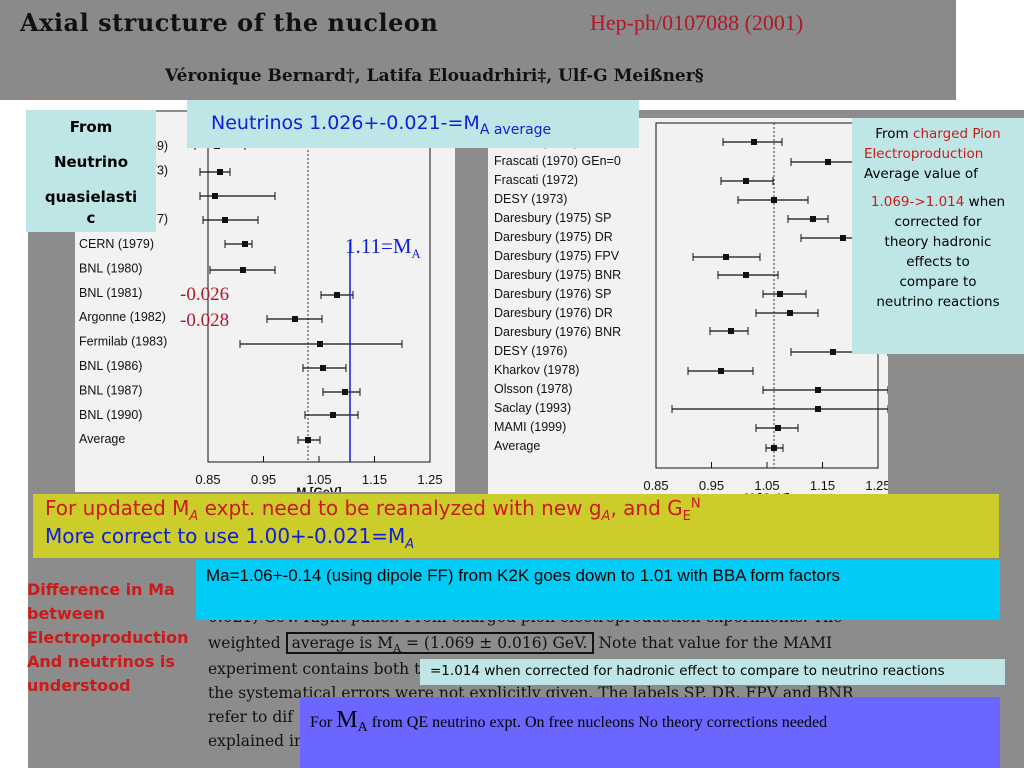  What do you see at coordinates (557, 332) in the screenshot?
I see `experiment-label: Daresbury (1976) BNR` at bounding box center [557, 332].